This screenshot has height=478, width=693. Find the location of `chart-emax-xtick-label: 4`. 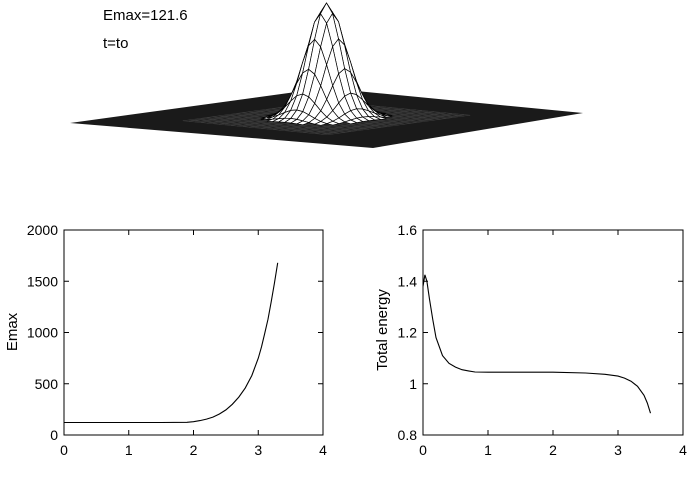

chart-emax-xtick-label: 4 is located at coordinates (323, 450).